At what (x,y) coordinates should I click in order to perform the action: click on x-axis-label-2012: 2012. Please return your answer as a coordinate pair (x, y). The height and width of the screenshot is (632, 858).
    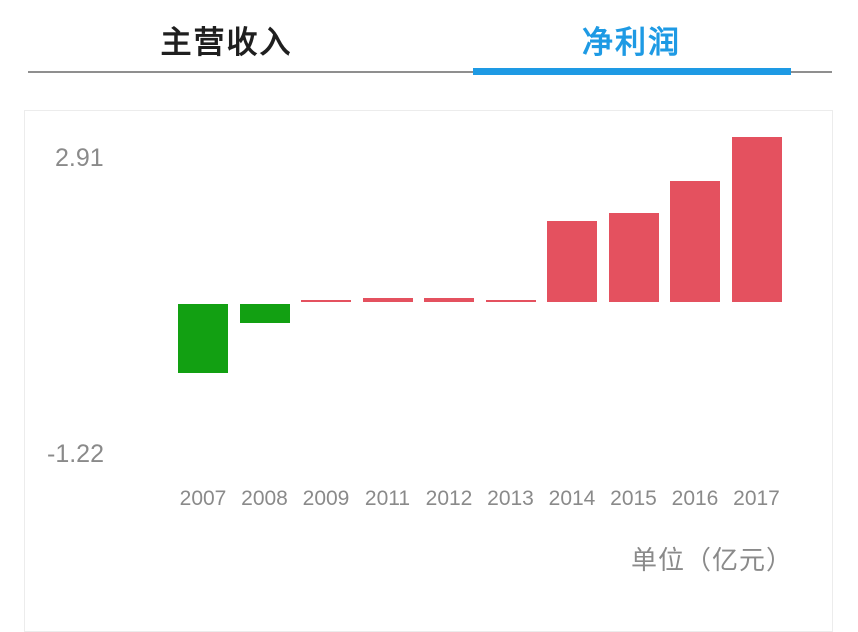
    Looking at the image, I should click on (449, 498).